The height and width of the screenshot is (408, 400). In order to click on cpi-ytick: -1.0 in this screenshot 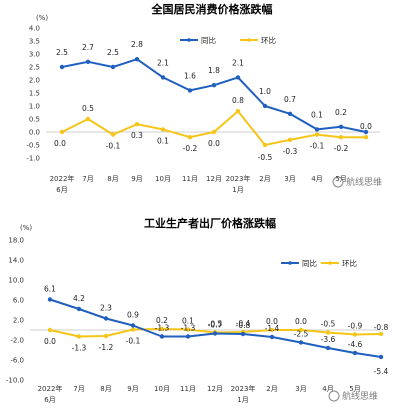, I will do `click(33, 159)`.